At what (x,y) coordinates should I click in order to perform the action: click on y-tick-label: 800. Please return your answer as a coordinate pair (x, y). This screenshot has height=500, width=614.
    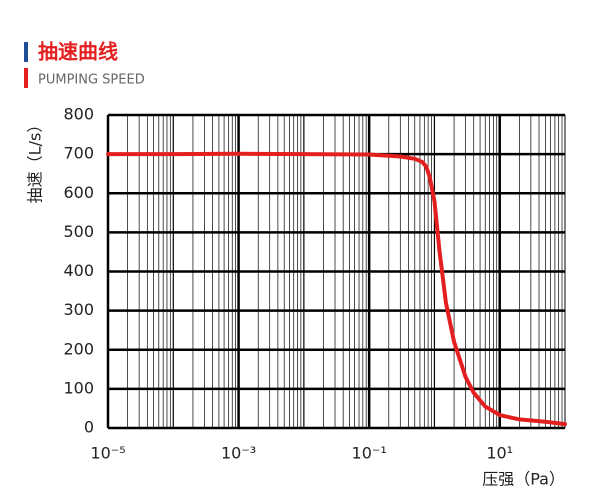
    Looking at the image, I should click on (78, 114).